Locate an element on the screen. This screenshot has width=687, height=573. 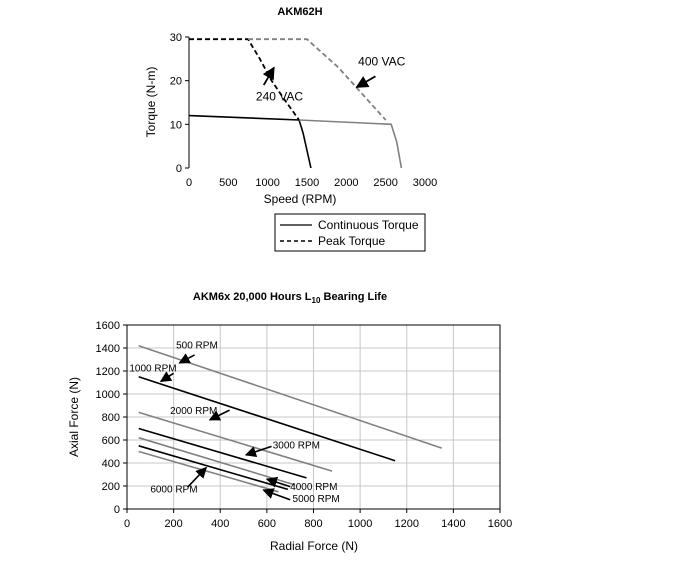
bearing-series-label: 4000 RPM is located at coordinates (313, 487).